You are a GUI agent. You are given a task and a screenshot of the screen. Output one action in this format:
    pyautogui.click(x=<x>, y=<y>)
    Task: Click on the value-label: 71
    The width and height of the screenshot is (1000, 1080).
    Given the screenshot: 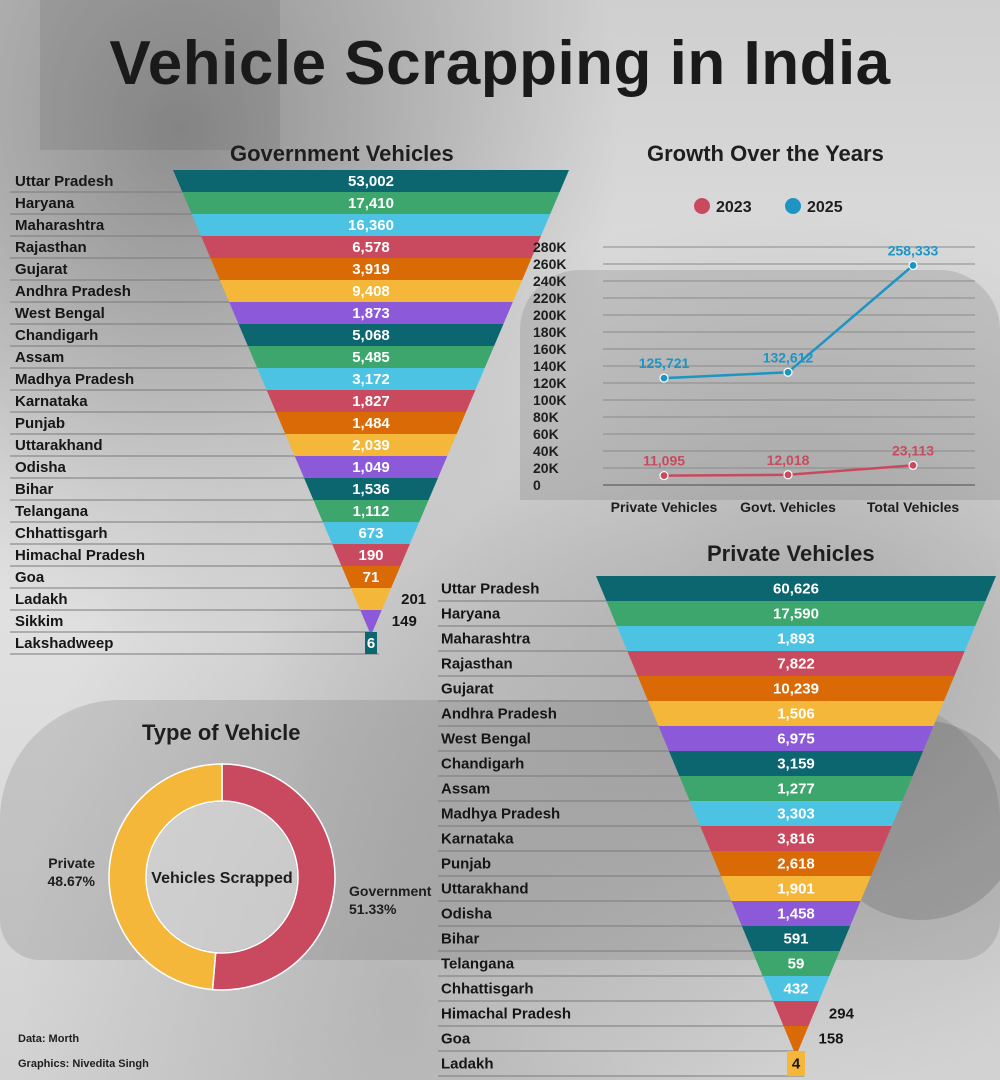 What is the action you would take?
    pyautogui.click(x=371, y=577)
    